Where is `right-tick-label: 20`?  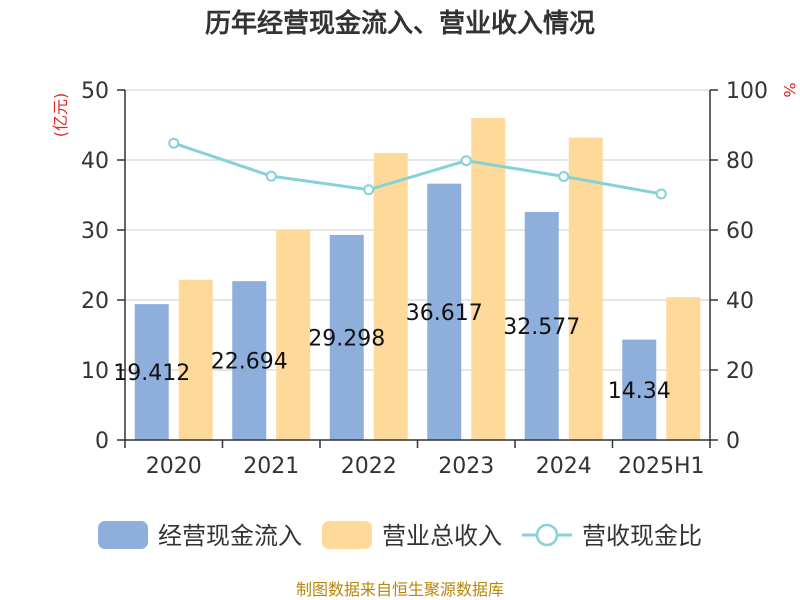
right-tick-label: 20 is located at coordinates (740, 371).